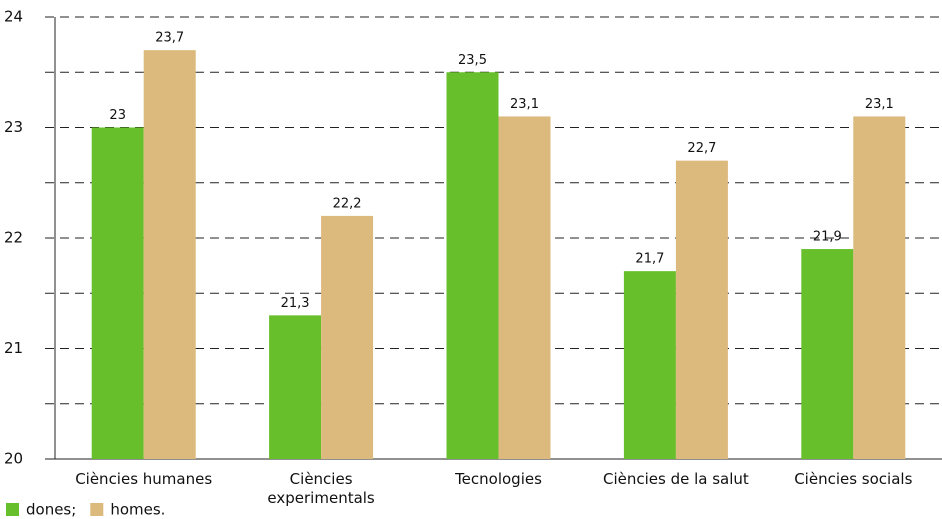 The image size is (942, 519). Describe the element at coordinates (472, 60) in the screenshot. I see `value-label: 23,5` at that location.